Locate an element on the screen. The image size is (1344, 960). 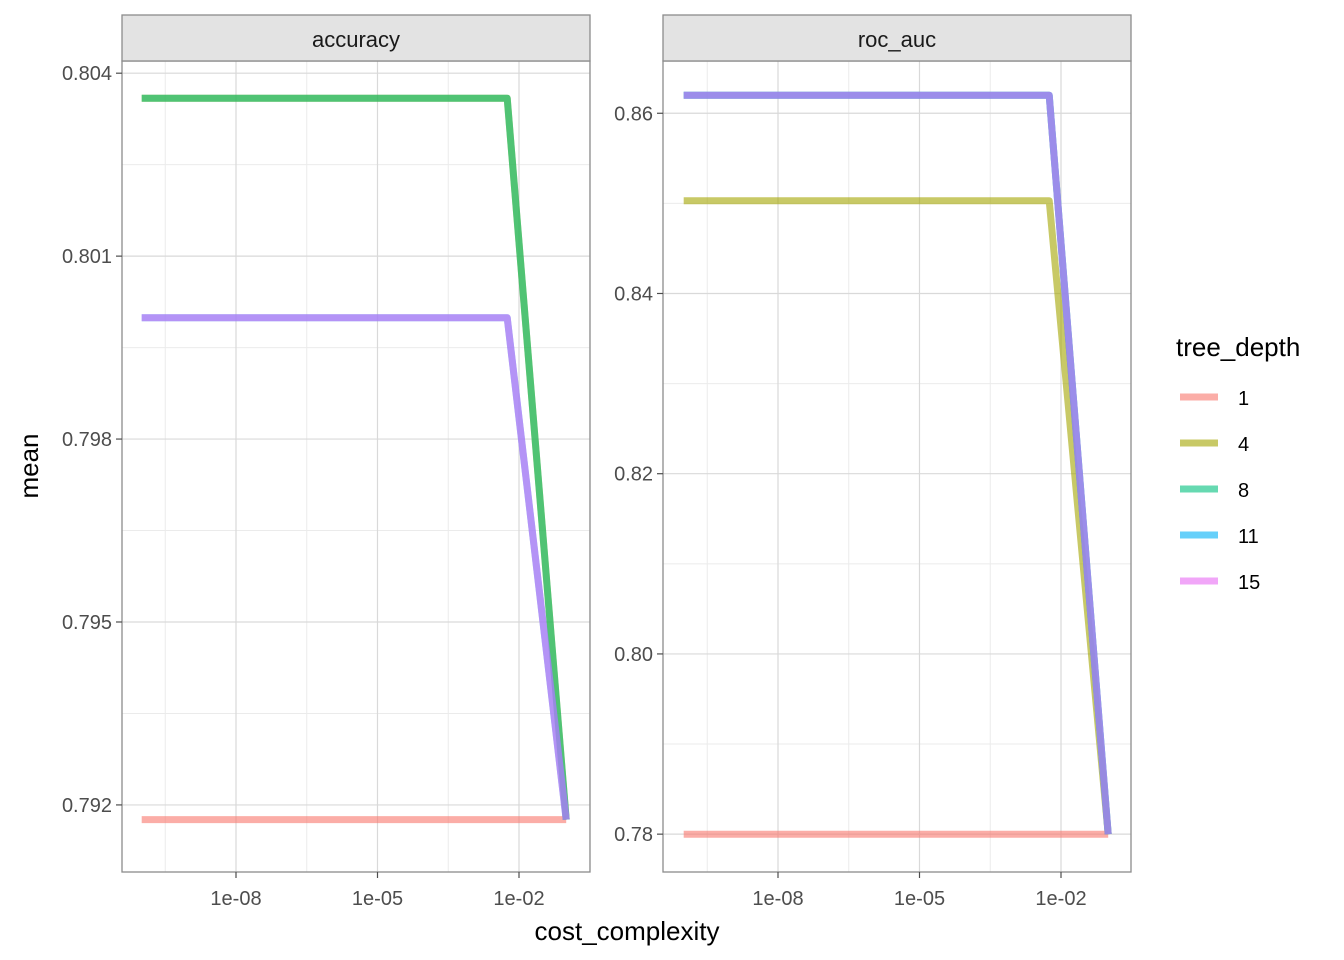
legend-label-1: 1 is located at coordinates (1243, 399).